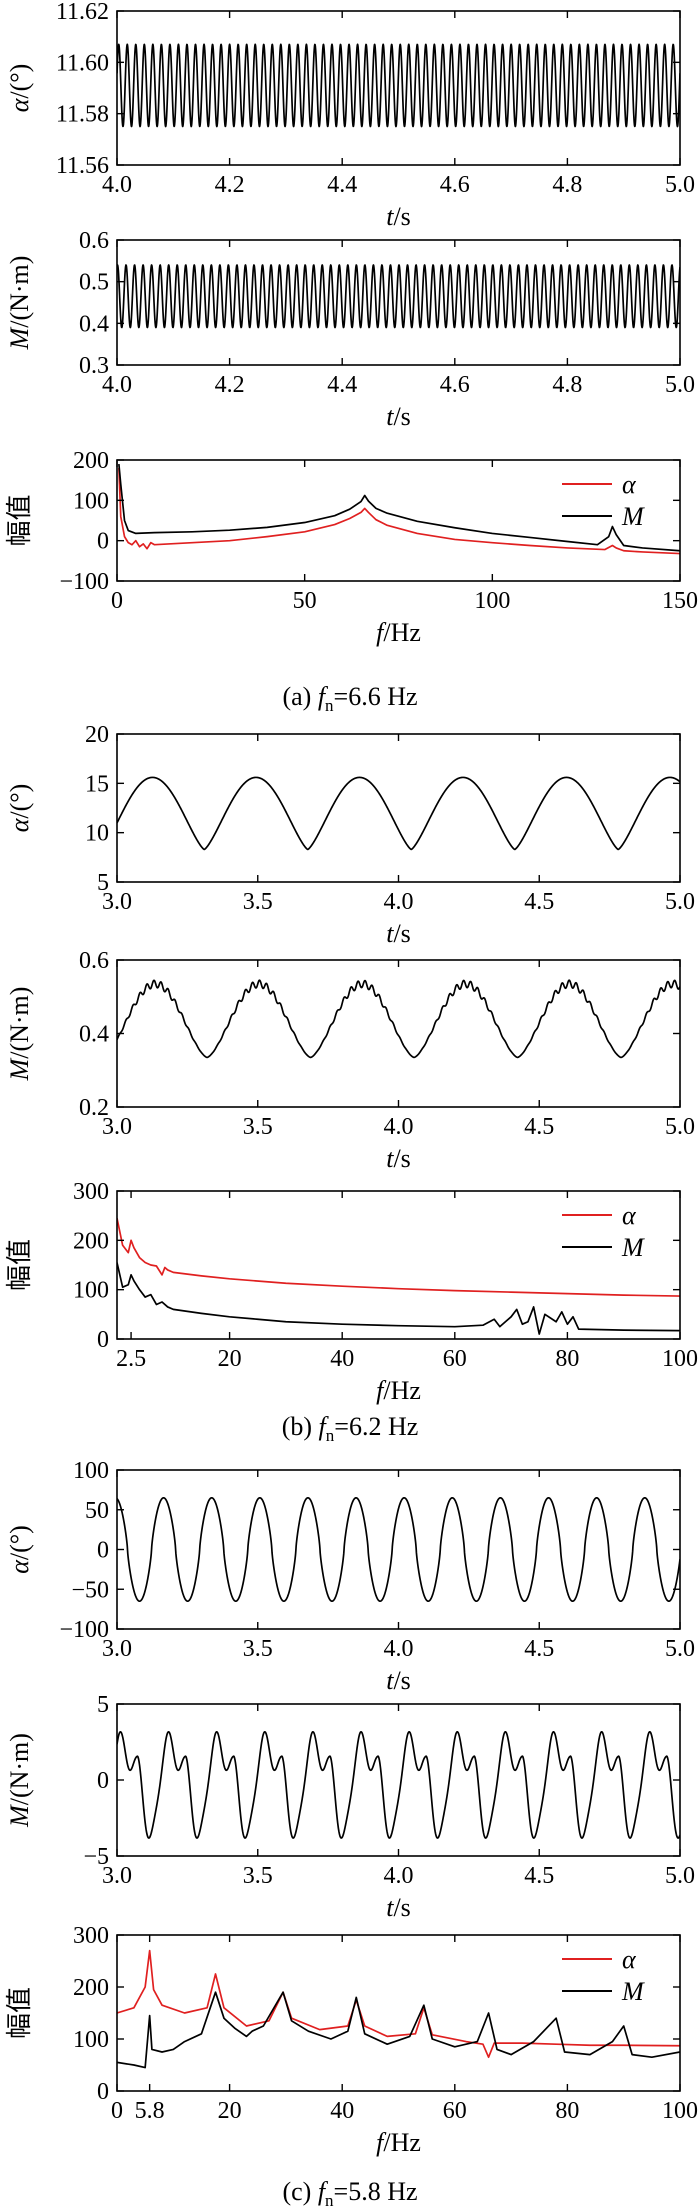  I want to click on y-tick-label: 11.60, so click(82, 63).